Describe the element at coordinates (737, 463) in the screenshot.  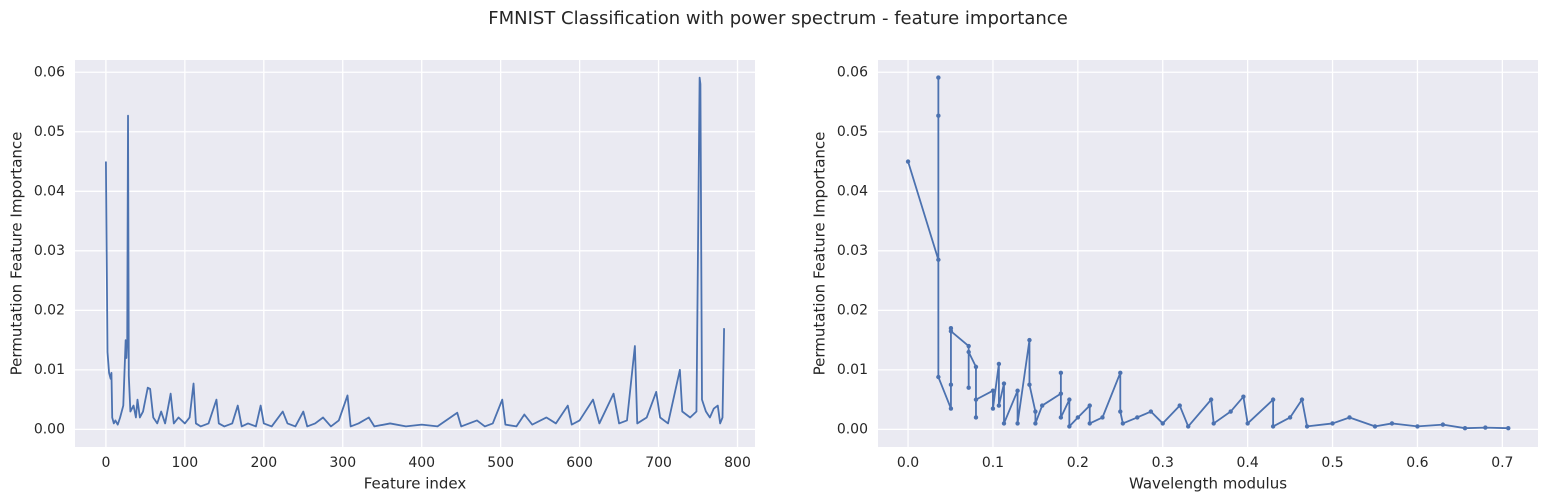
I see `x-tick-label: 800` at that location.